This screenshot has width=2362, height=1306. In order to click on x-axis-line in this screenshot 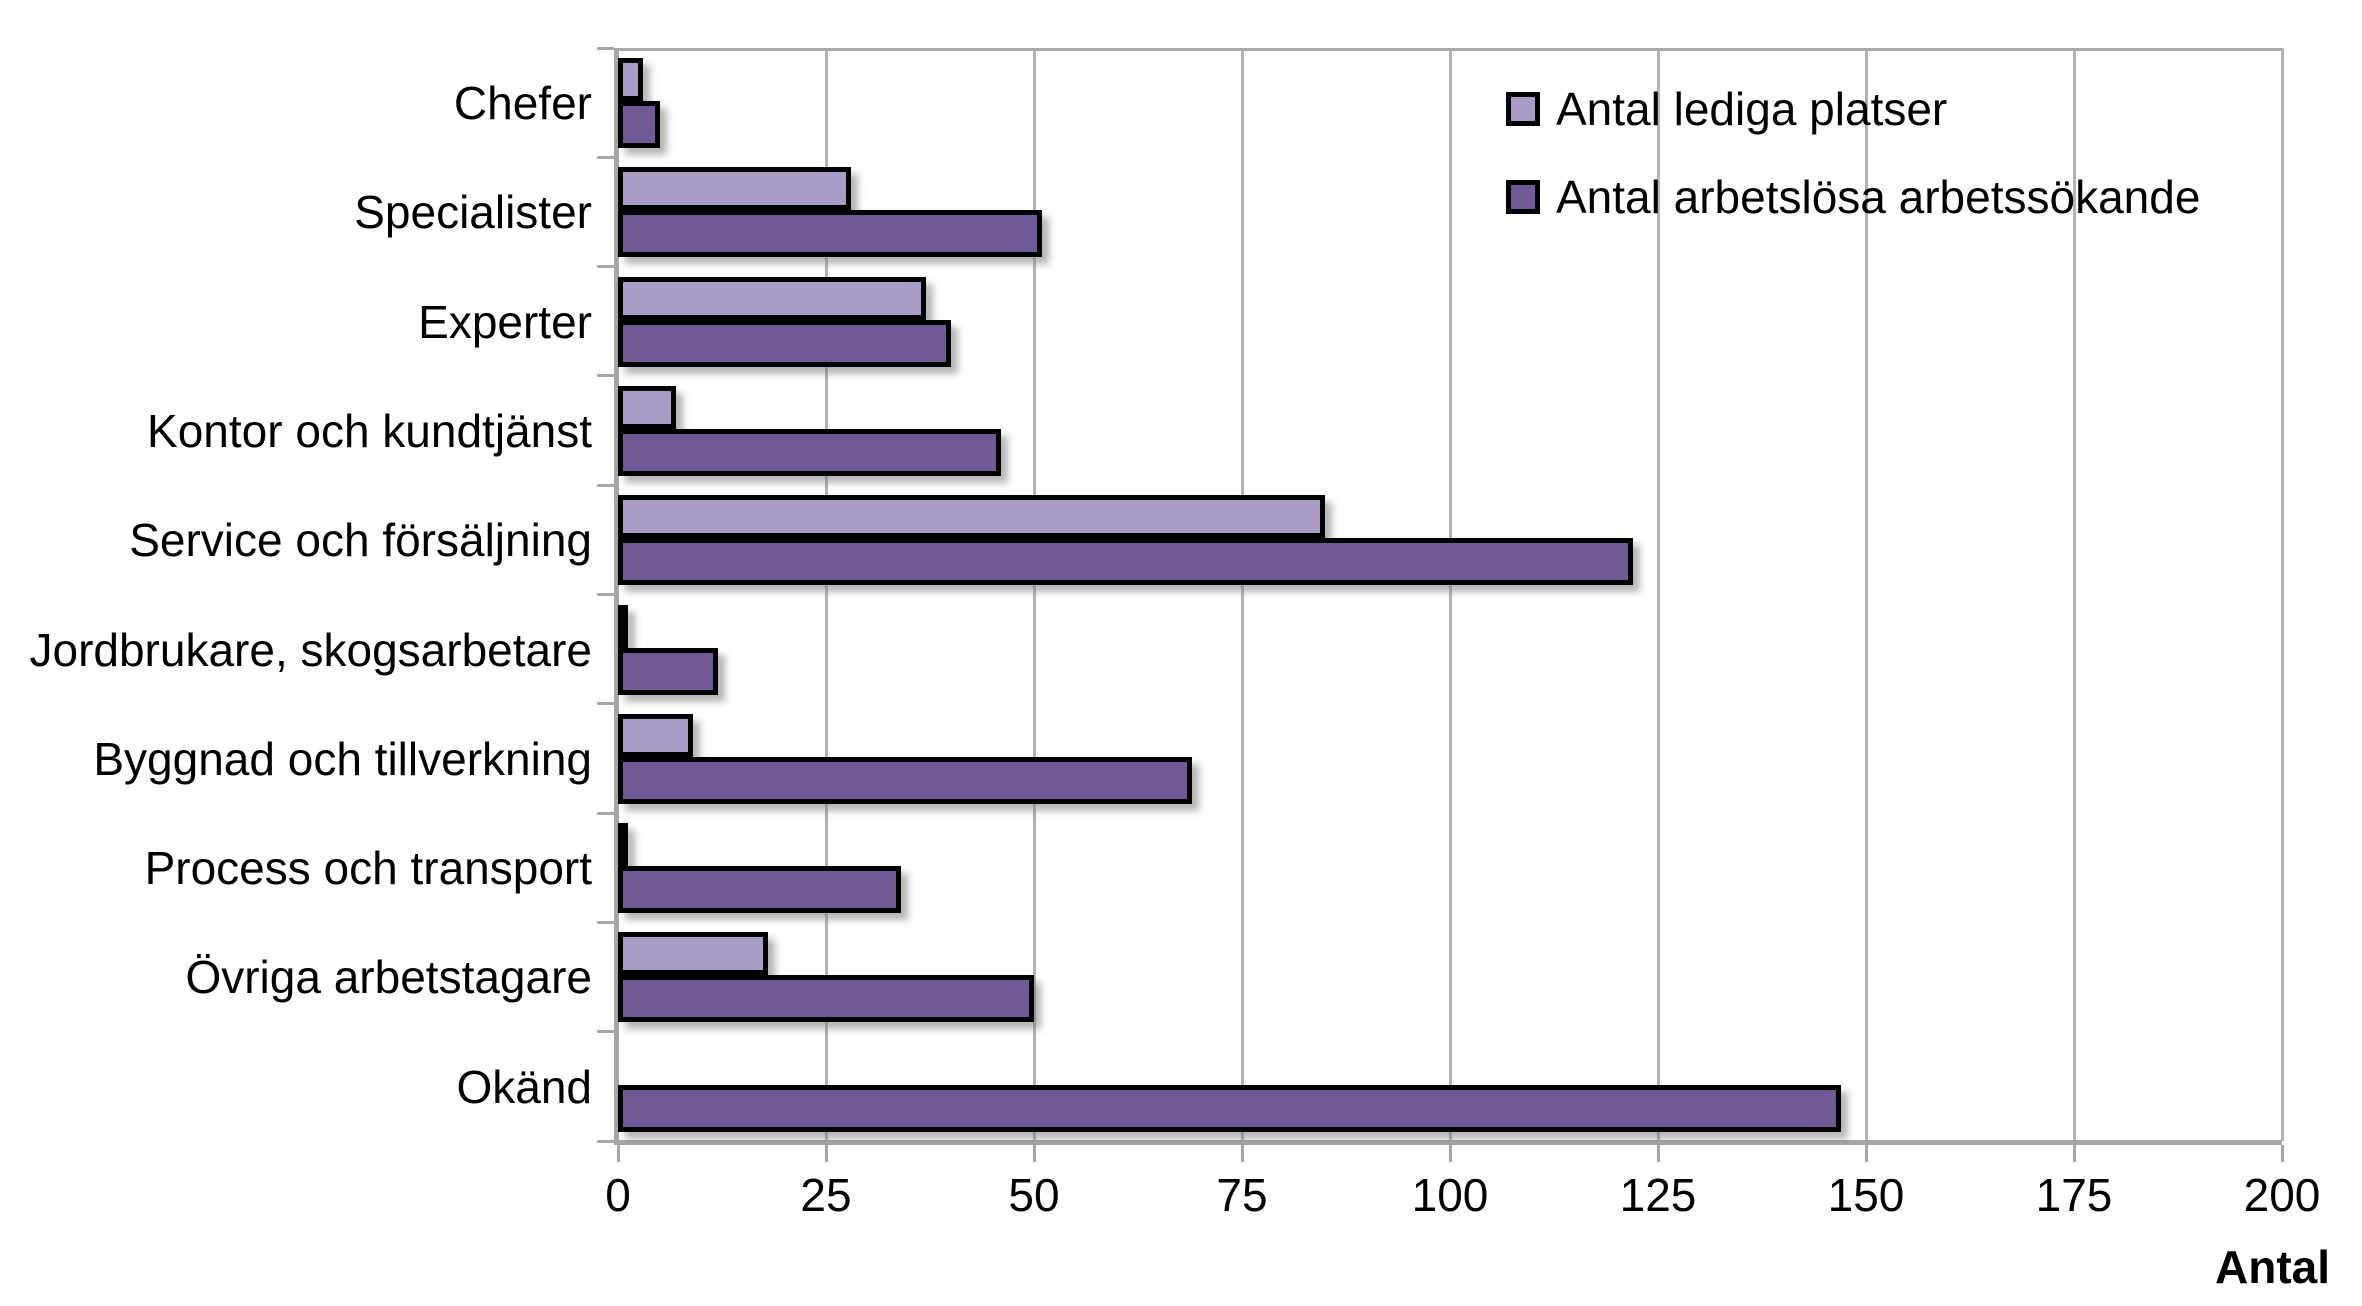, I will do `click(1448, 1142)`.